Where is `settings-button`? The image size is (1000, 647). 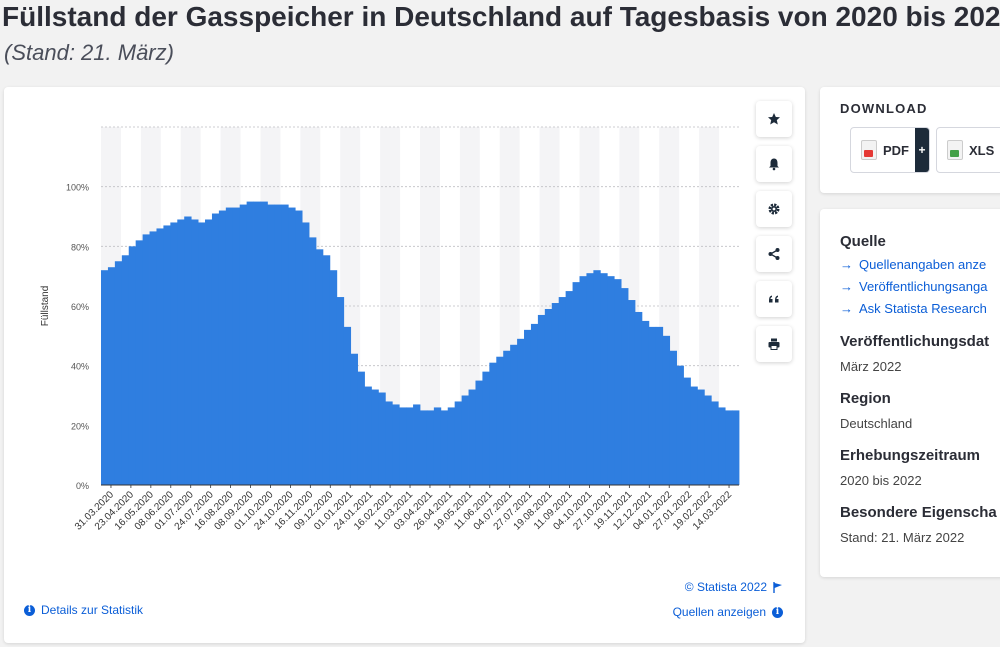 settings-button is located at coordinates (774, 209).